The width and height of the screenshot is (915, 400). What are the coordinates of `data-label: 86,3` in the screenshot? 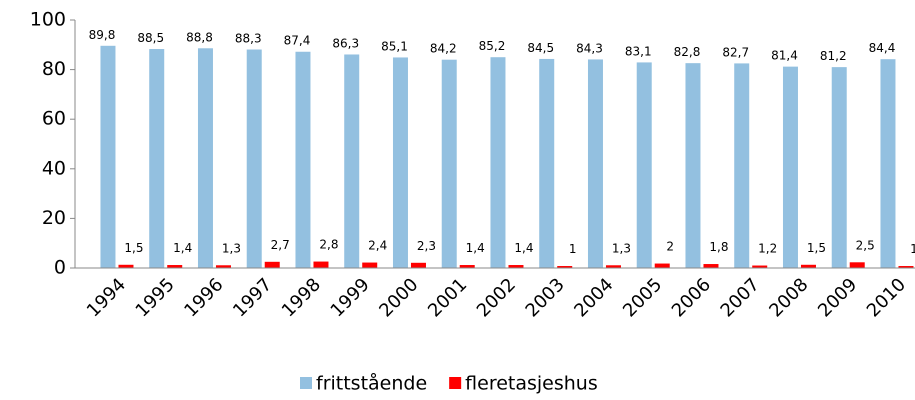 It's located at (345, 43).